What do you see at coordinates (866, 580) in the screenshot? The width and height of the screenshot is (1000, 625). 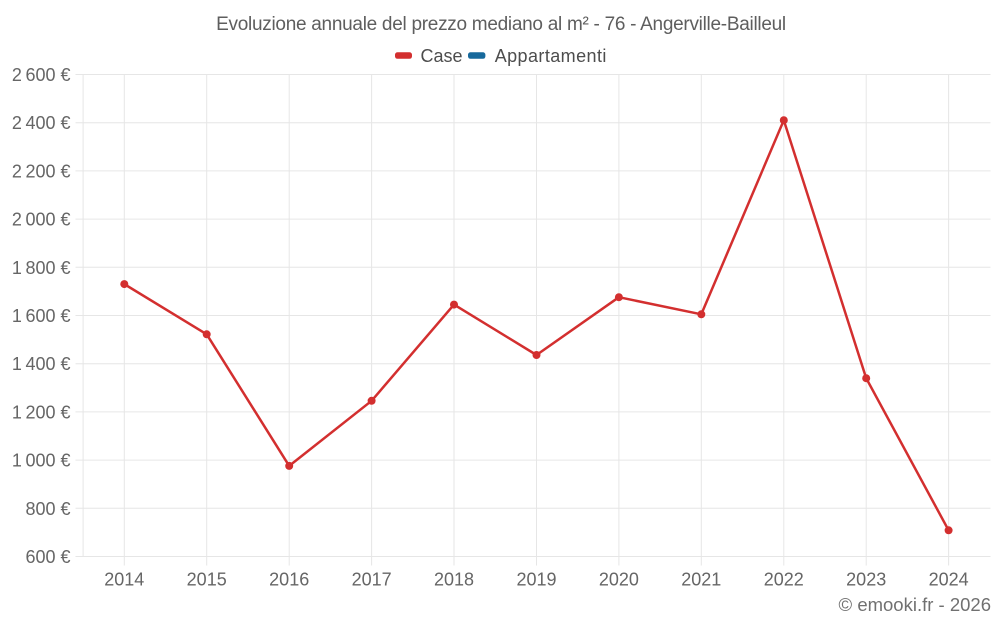 I see `svg-text: 2023` at bounding box center [866, 580].